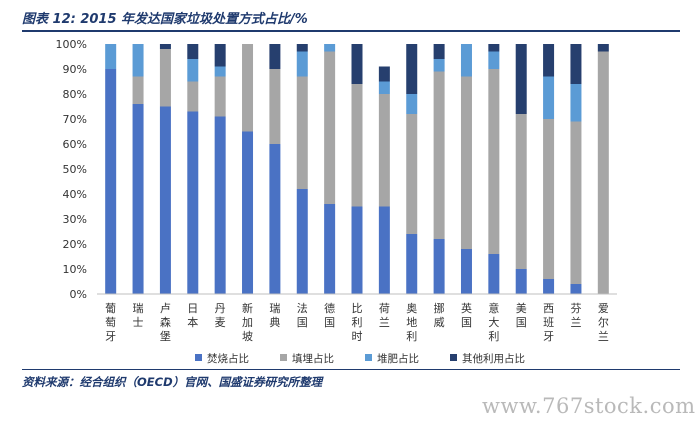 The image size is (696, 424). What do you see at coordinates (274, 315) in the screenshot?
I see `x-category-label: 瑞典` at bounding box center [274, 315].